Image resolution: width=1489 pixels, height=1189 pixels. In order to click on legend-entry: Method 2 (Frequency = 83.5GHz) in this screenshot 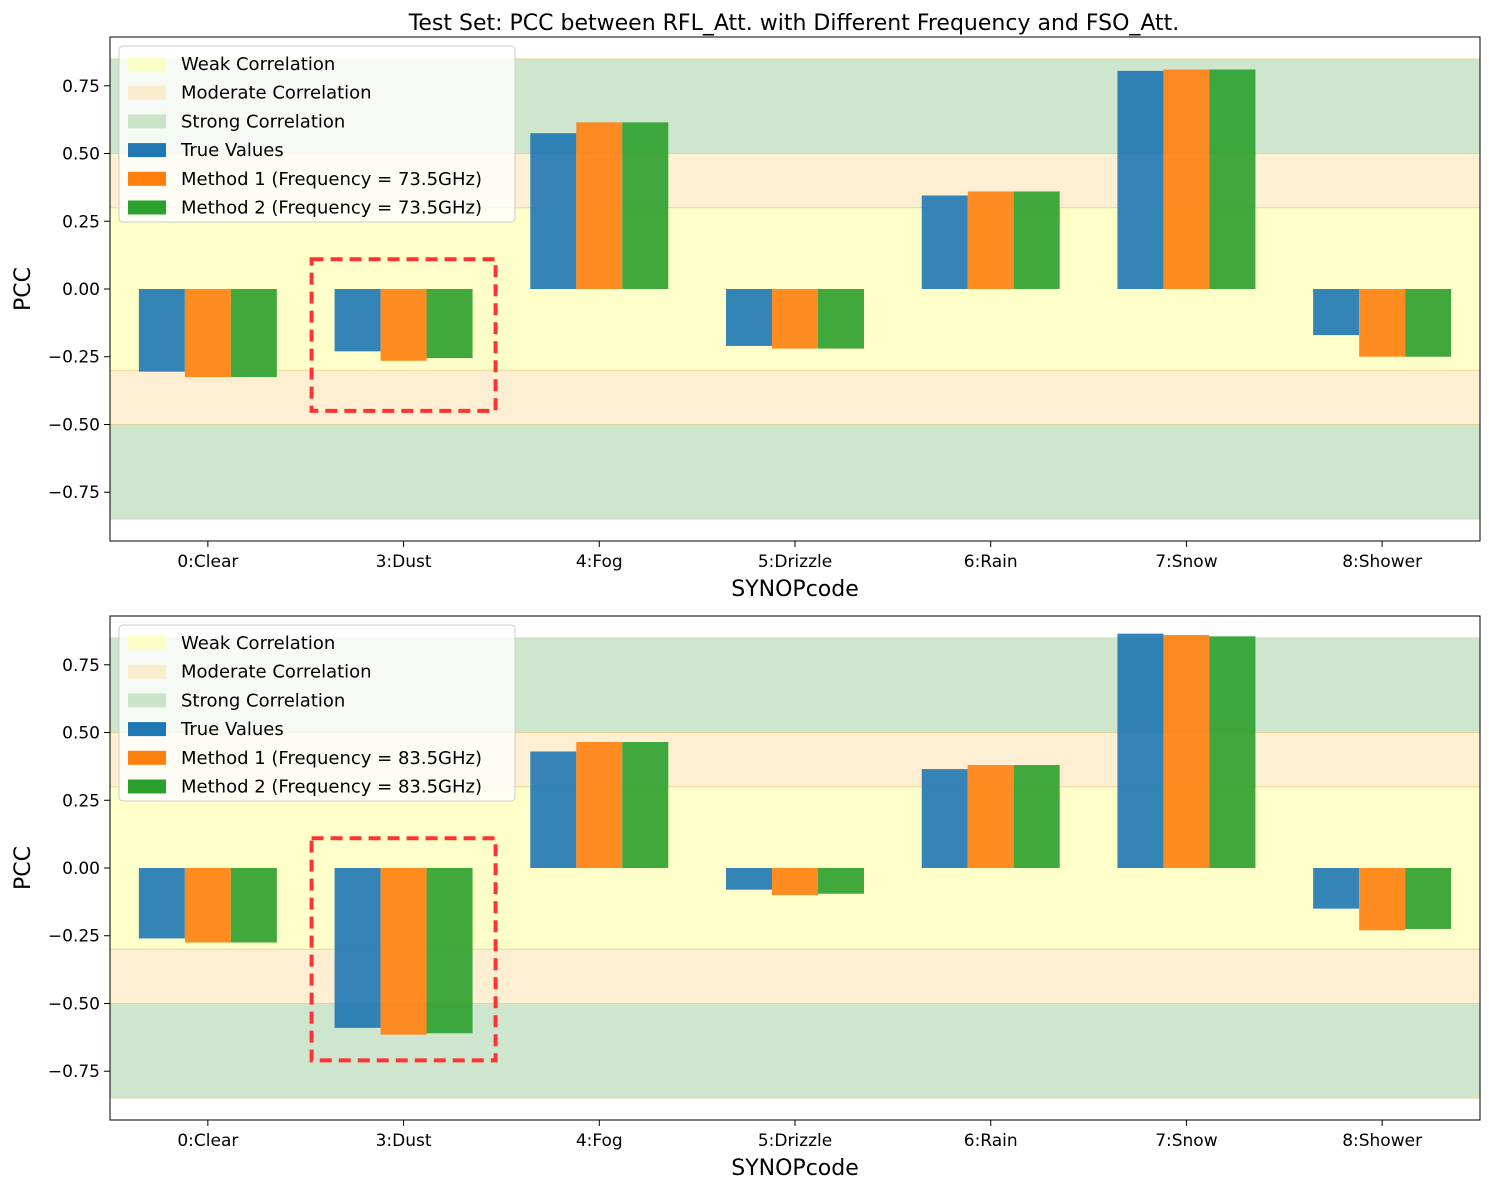, I will do `click(331, 787)`.